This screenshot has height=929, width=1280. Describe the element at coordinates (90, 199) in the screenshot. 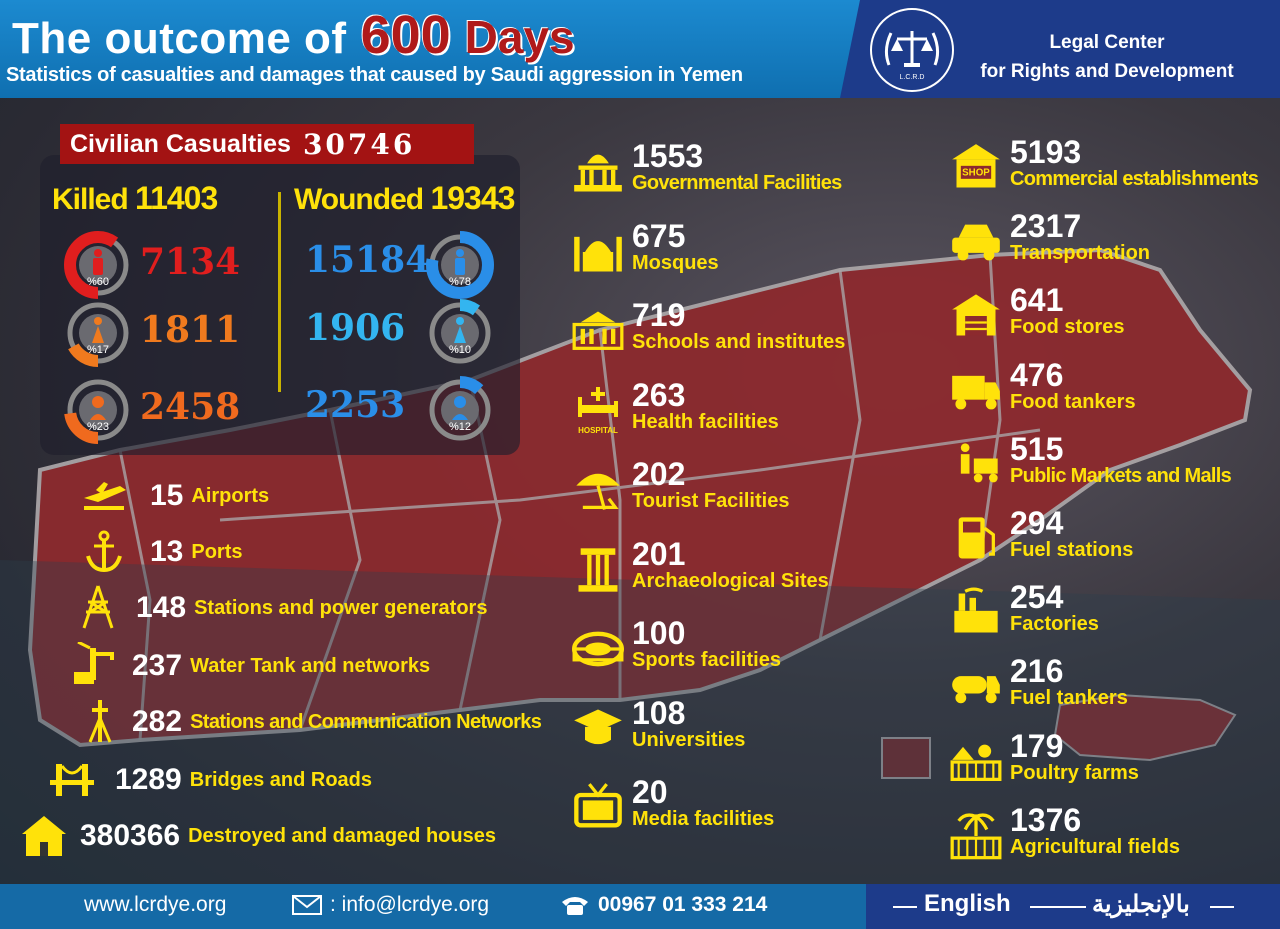

I see `killed-label: Killed` at that location.